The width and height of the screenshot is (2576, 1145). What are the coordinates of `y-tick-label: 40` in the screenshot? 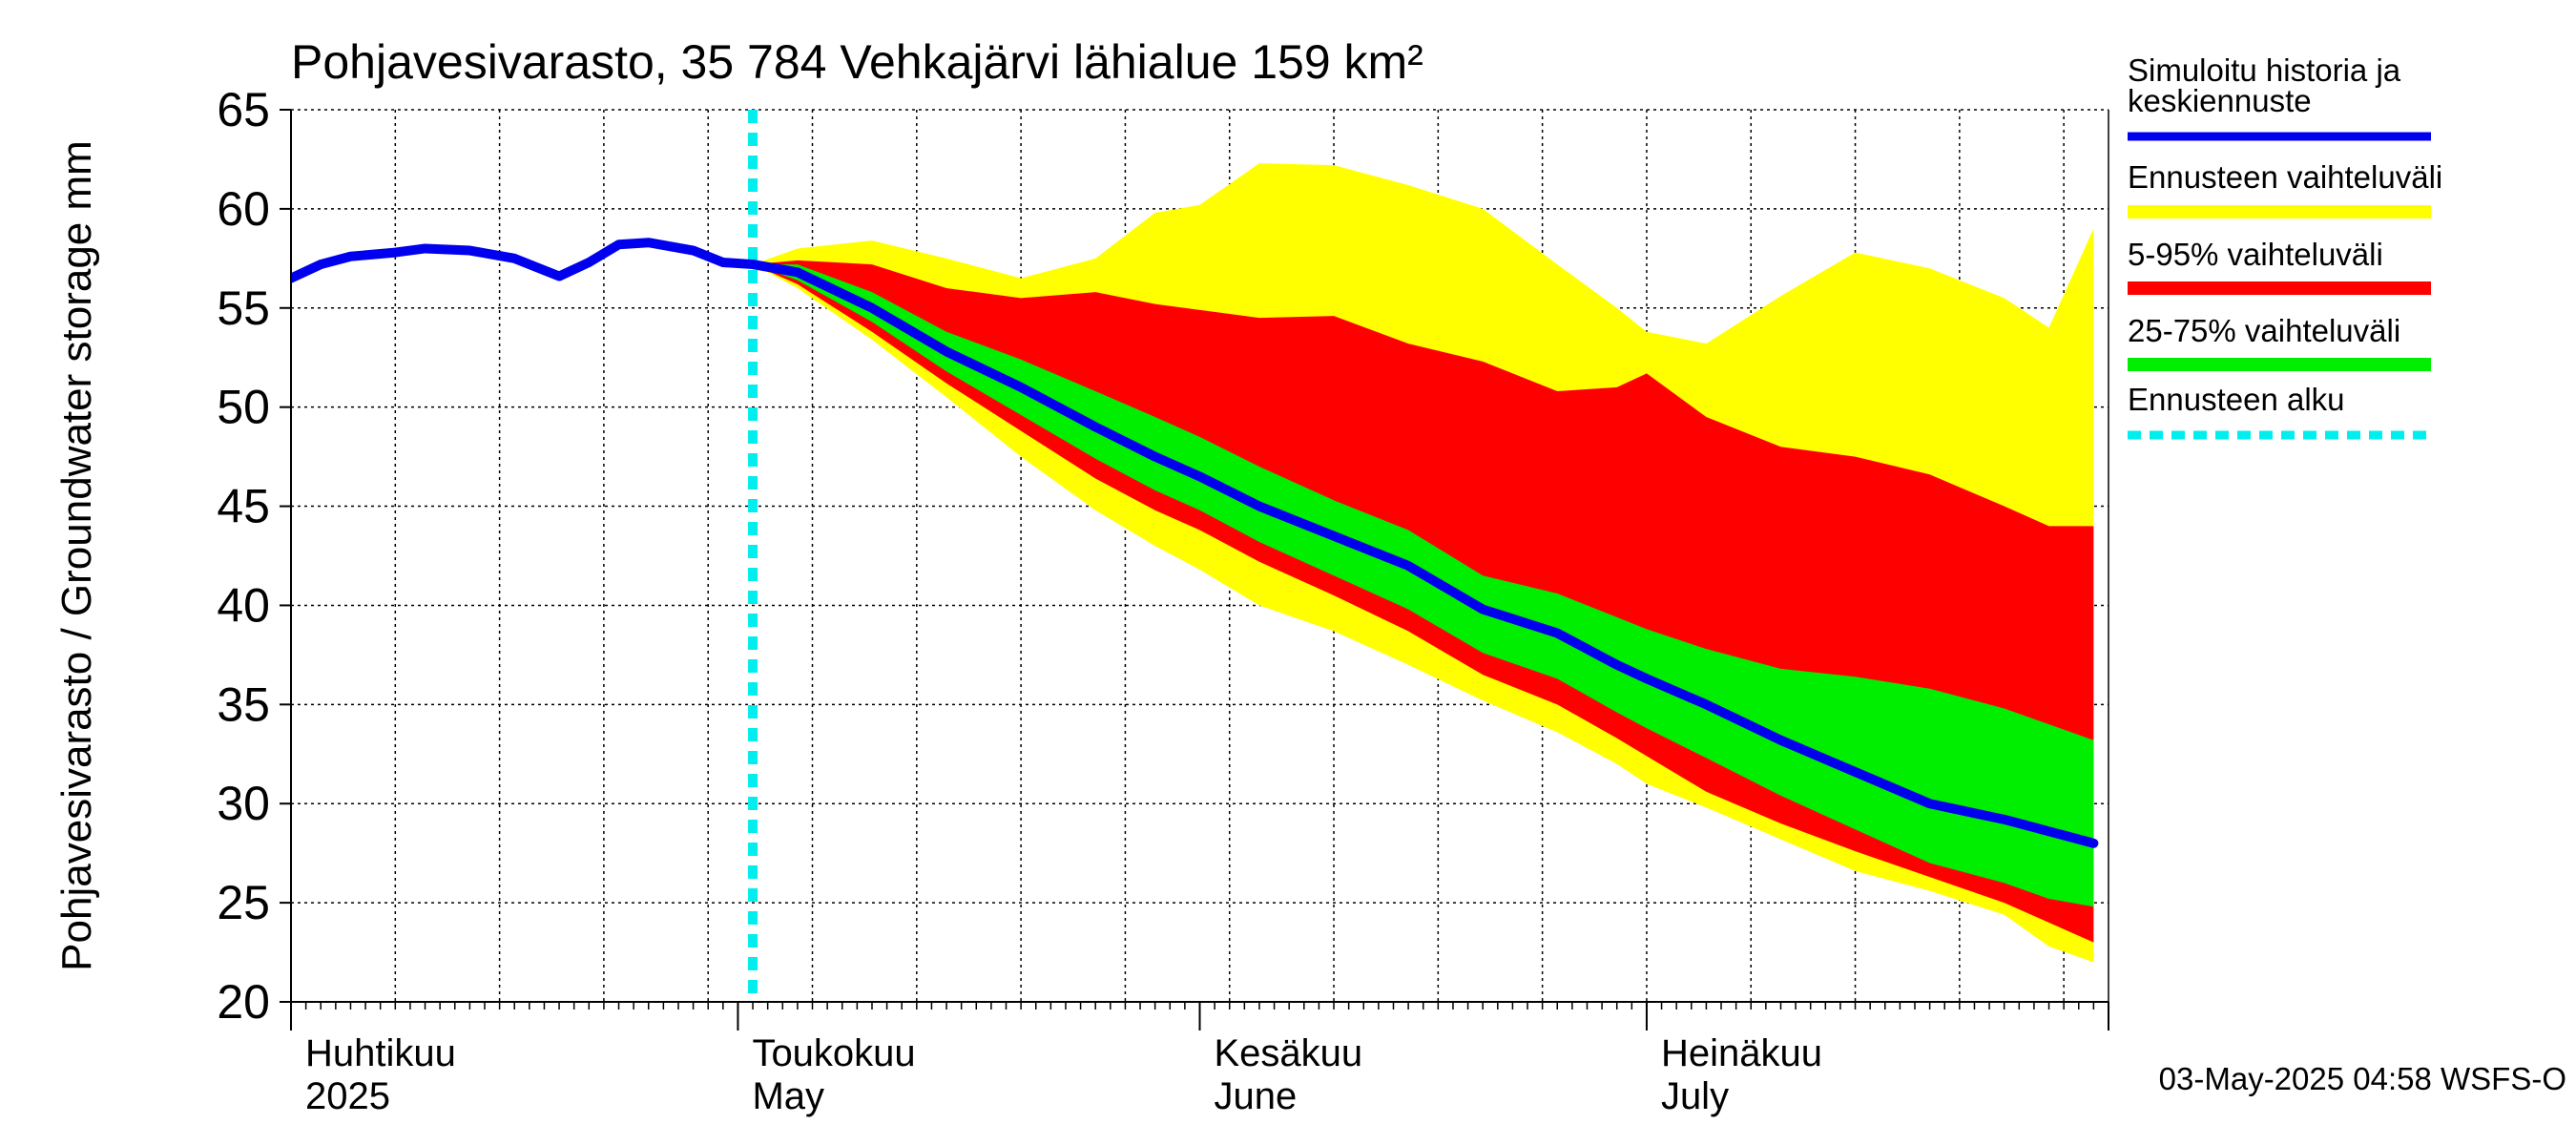 It's located at (243, 605).